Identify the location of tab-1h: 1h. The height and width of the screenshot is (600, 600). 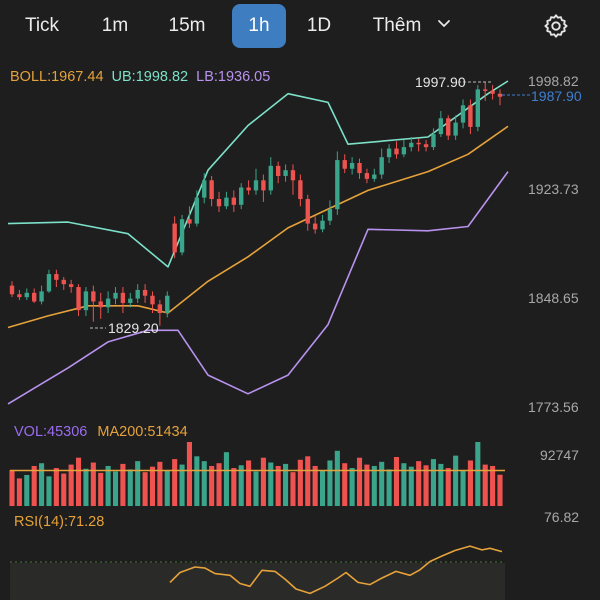
(259, 26).